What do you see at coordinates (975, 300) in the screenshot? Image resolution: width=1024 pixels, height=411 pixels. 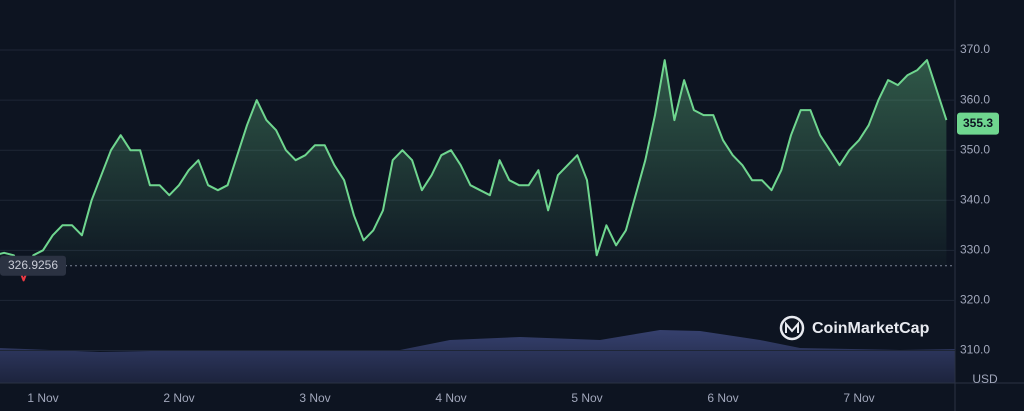 I see `y-tick-label: 320.0` at bounding box center [975, 300].